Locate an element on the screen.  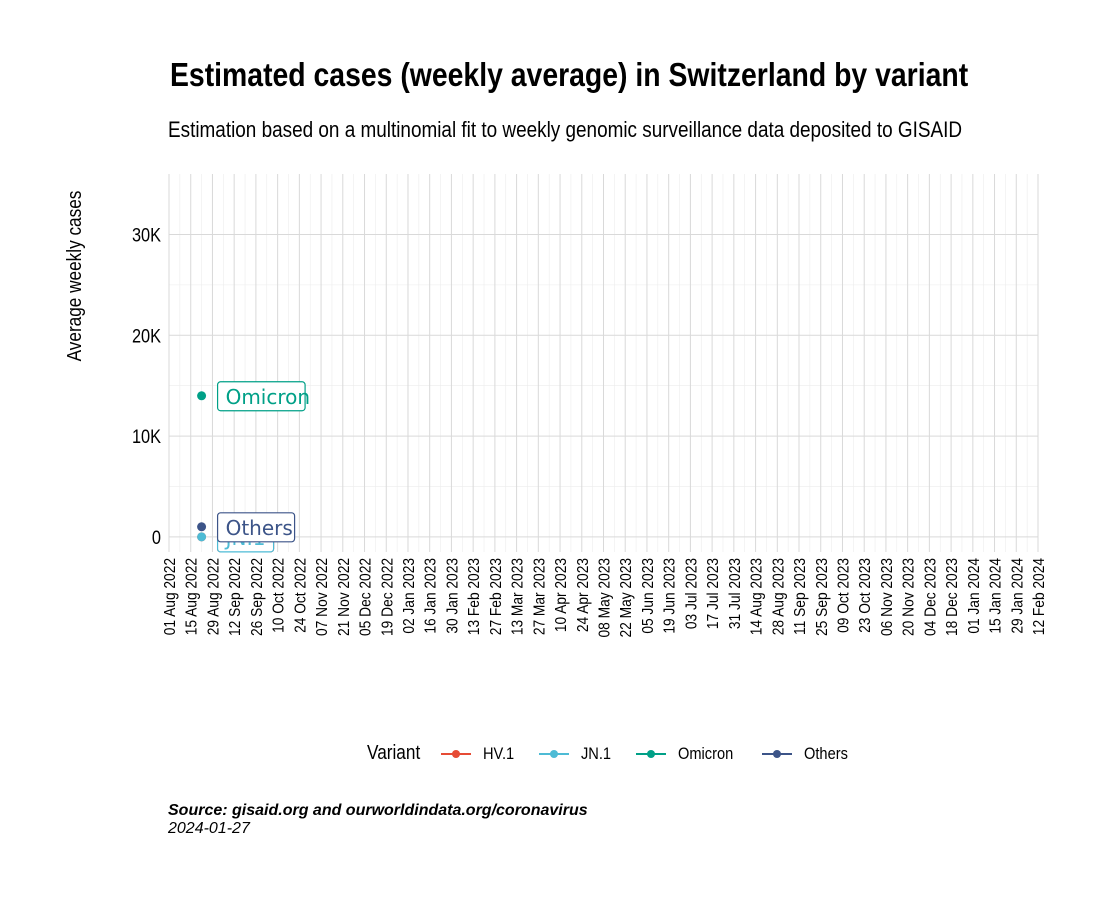
x-tick-label: 23 Oct 2023 is located at coordinates (865, 595).